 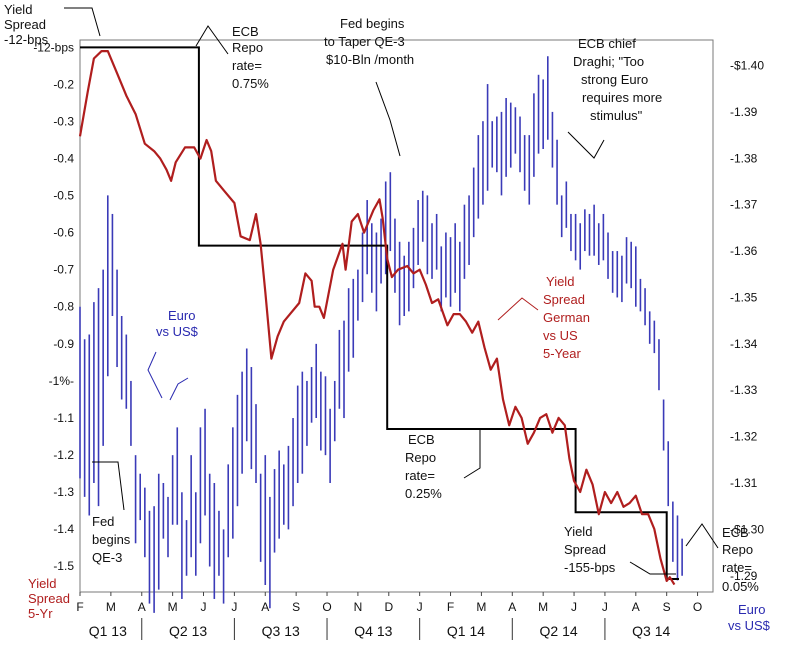 I want to click on right-tick-label: -1.39, so click(x=744, y=112).